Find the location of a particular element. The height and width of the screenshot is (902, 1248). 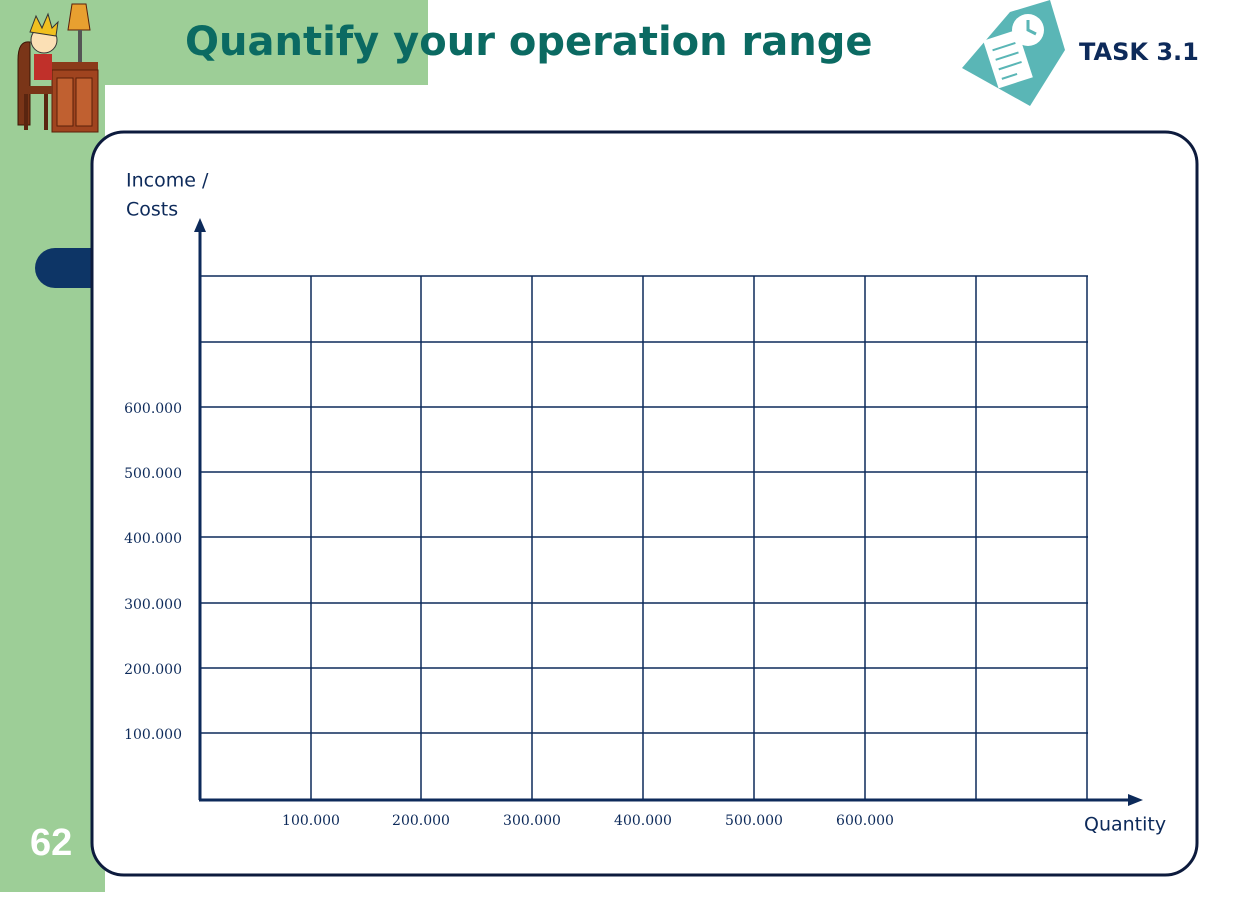

y-axis-label: Income / is located at coordinates (167, 181).